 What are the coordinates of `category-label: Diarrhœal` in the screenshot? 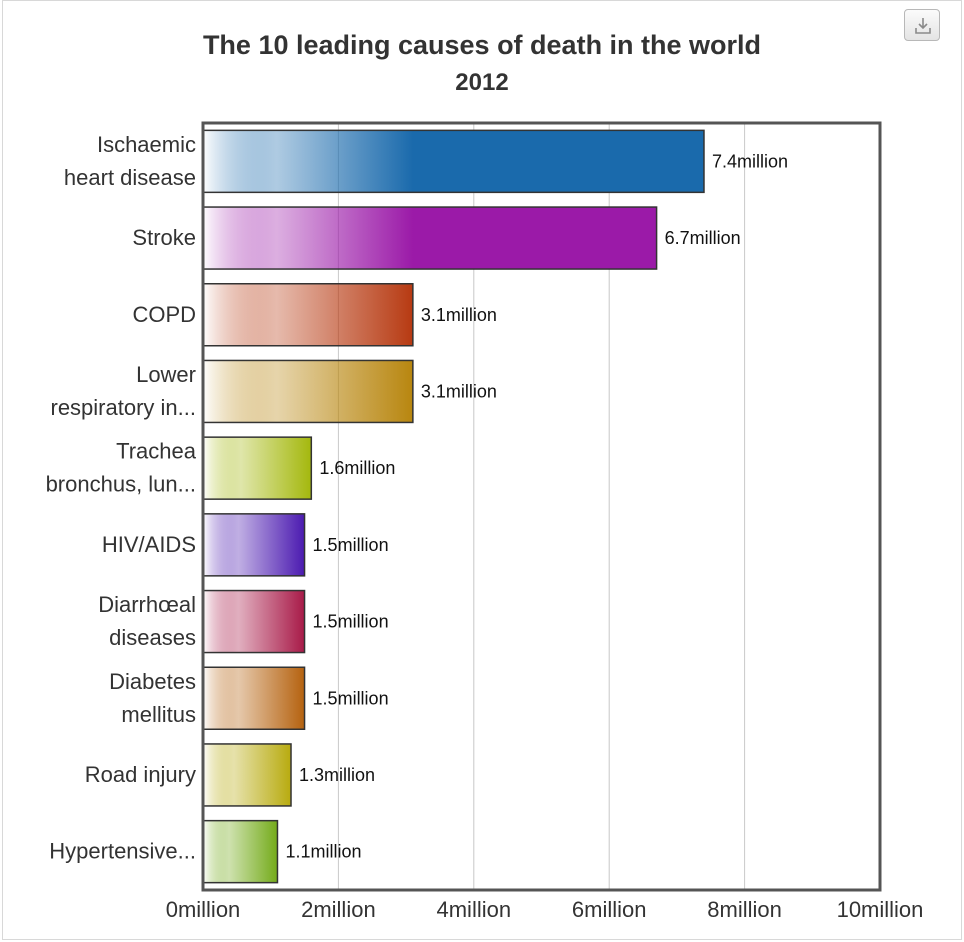 It's located at (147, 604).